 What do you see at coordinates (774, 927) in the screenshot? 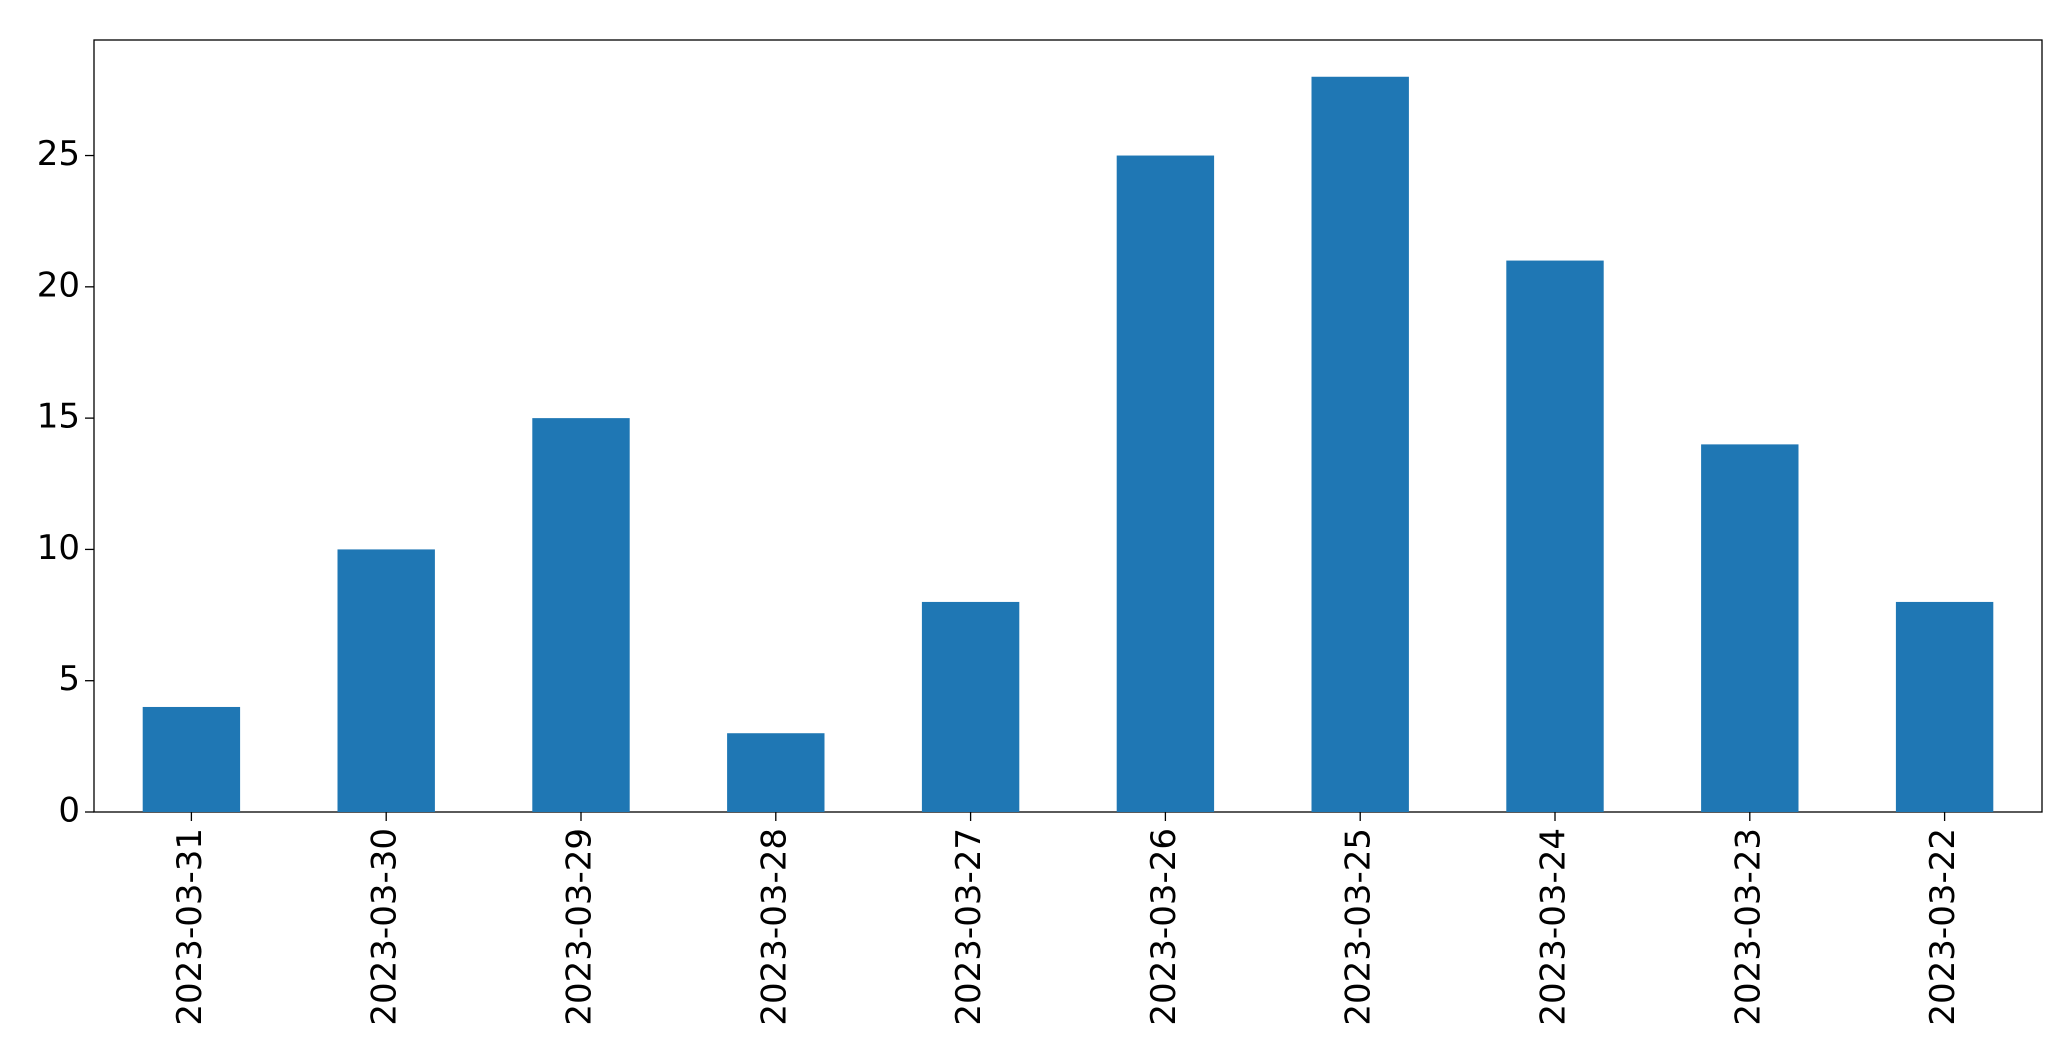
I see `x-tick-label: 2023-03-28` at bounding box center [774, 927].